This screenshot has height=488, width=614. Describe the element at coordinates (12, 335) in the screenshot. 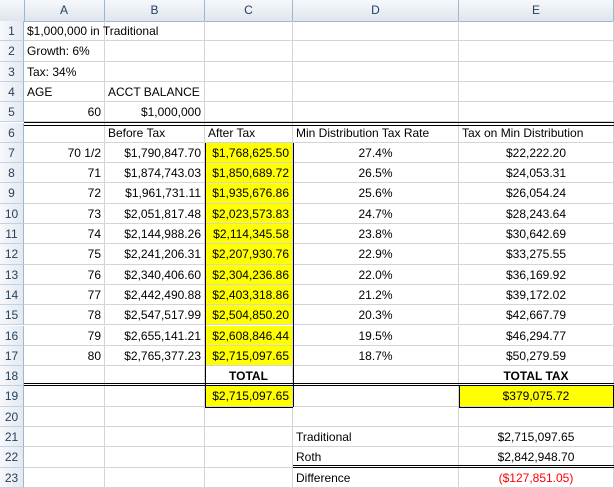

I see `row-header-16: 16` at that location.